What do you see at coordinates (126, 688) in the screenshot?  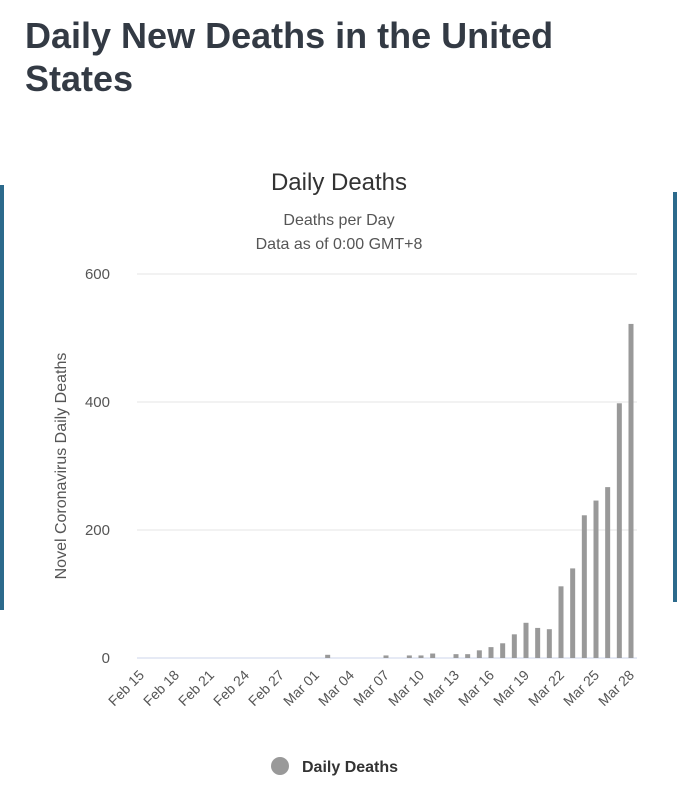 I see `x-tick-label: Feb 15` at bounding box center [126, 688].